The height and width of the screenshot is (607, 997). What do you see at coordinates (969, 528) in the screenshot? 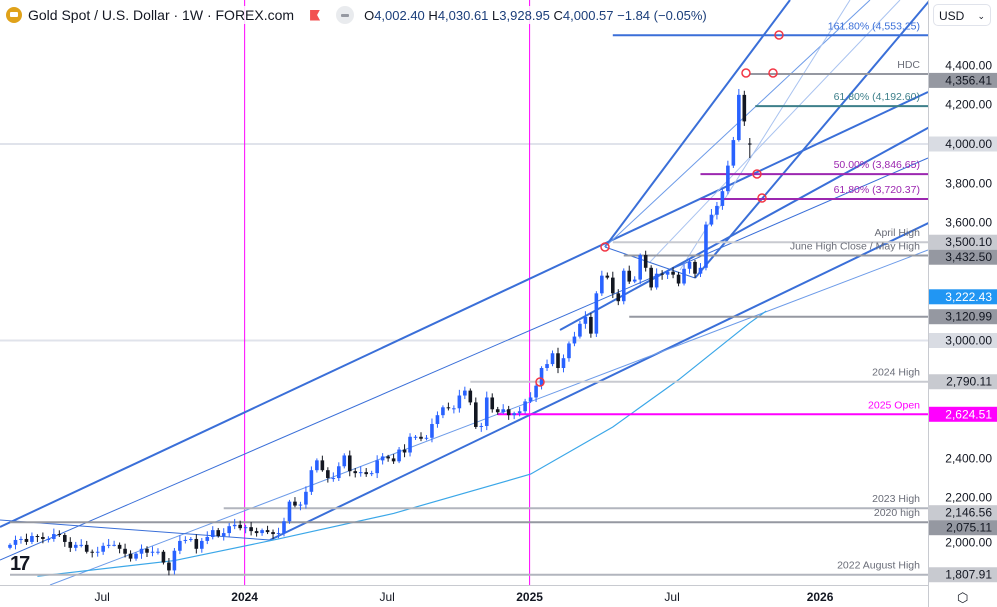
I see `price-badge-label: 2,075.11` at bounding box center [969, 528].